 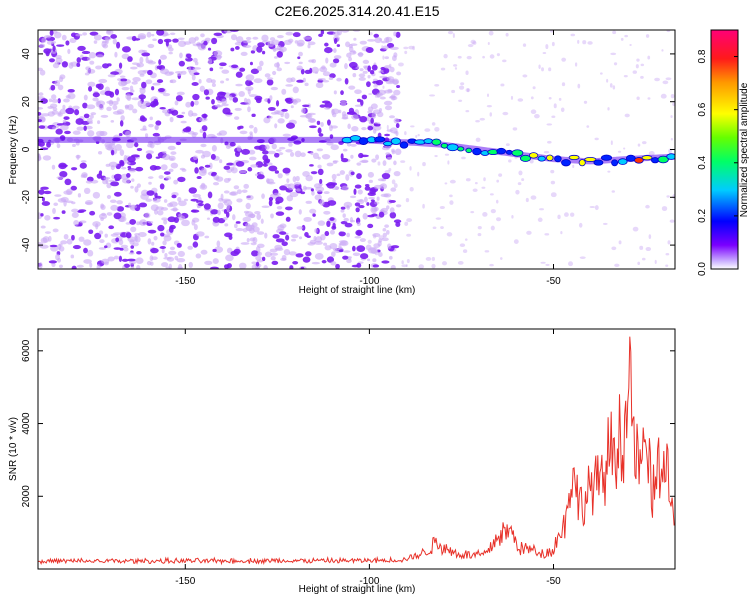 What do you see at coordinates (356, 11) in the screenshot?
I see `figure-title: C2E6.2025.314.20.41.E15` at bounding box center [356, 11].